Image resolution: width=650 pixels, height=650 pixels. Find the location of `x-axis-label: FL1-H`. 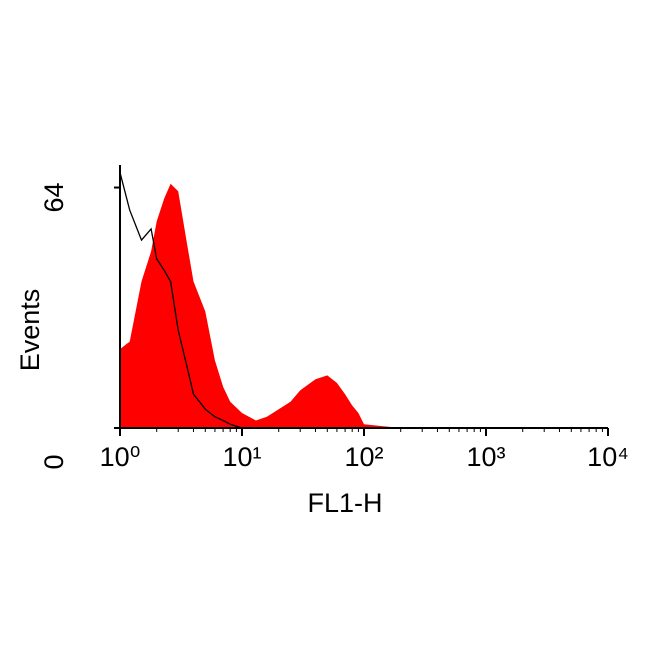

x-axis-label: FL1-H is located at coordinates (344, 503).